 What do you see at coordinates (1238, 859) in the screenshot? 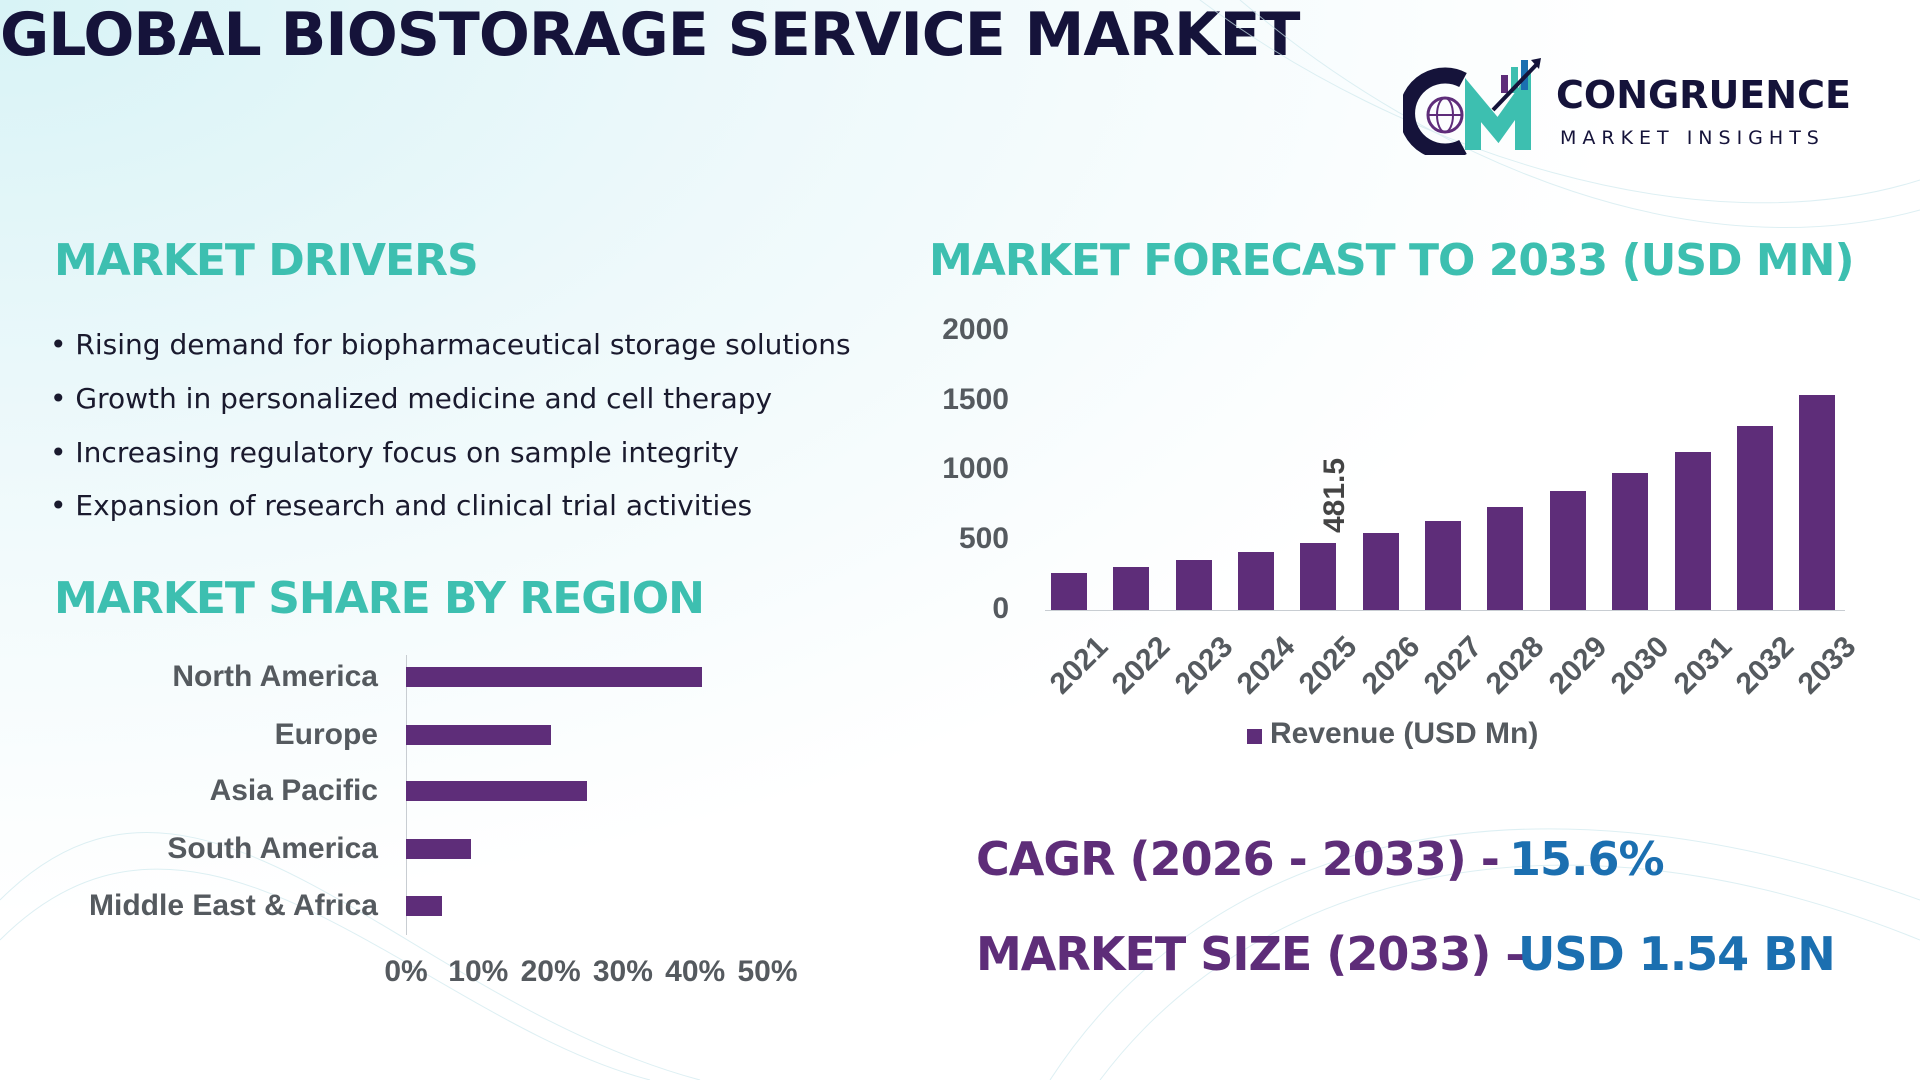
I see `cagr-label: CAGR (2026 - 2033) -` at bounding box center [1238, 859].